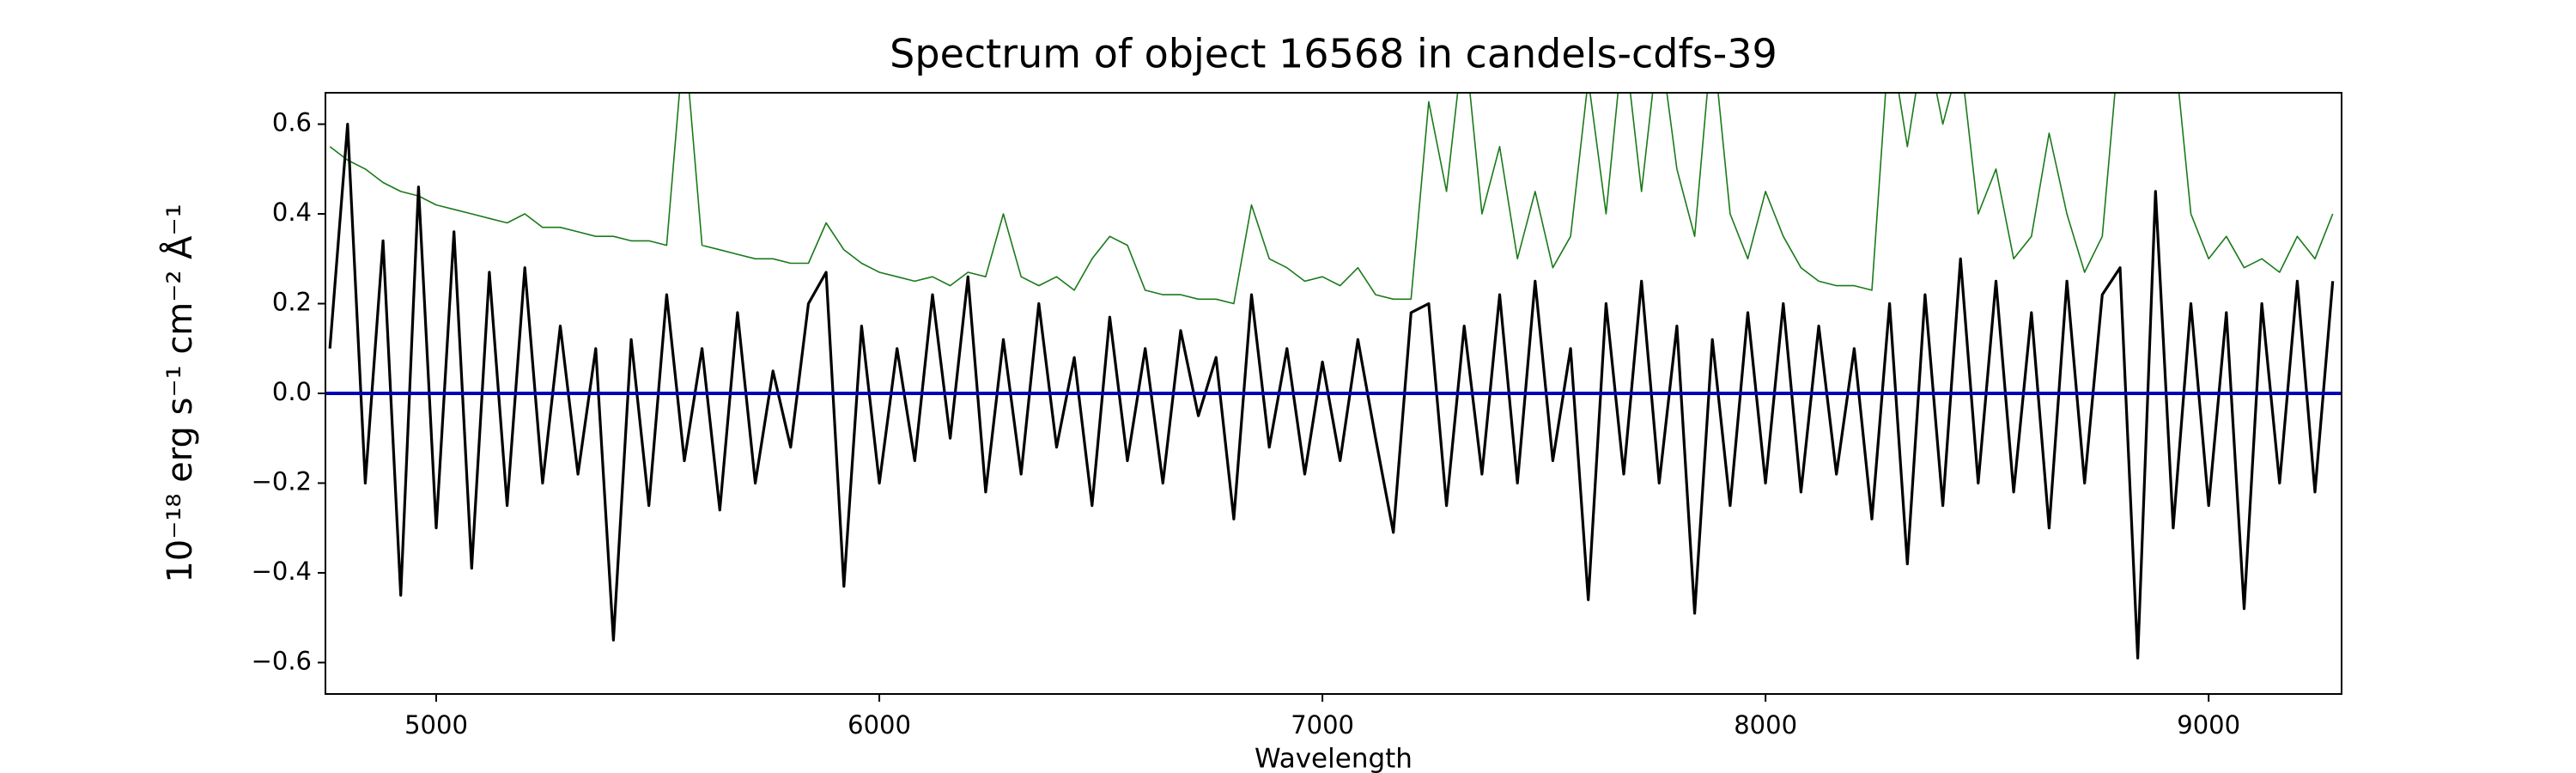  Describe the element at coordinates (292, 212) in the screenshot. I see `y-tick-label: 0.4` at that location.